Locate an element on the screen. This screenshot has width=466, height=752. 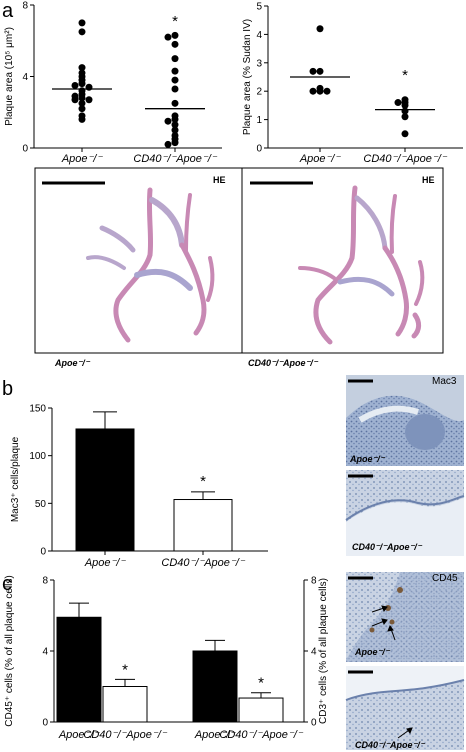
y-tick-label: 100 is located at coordinates (37, 456).